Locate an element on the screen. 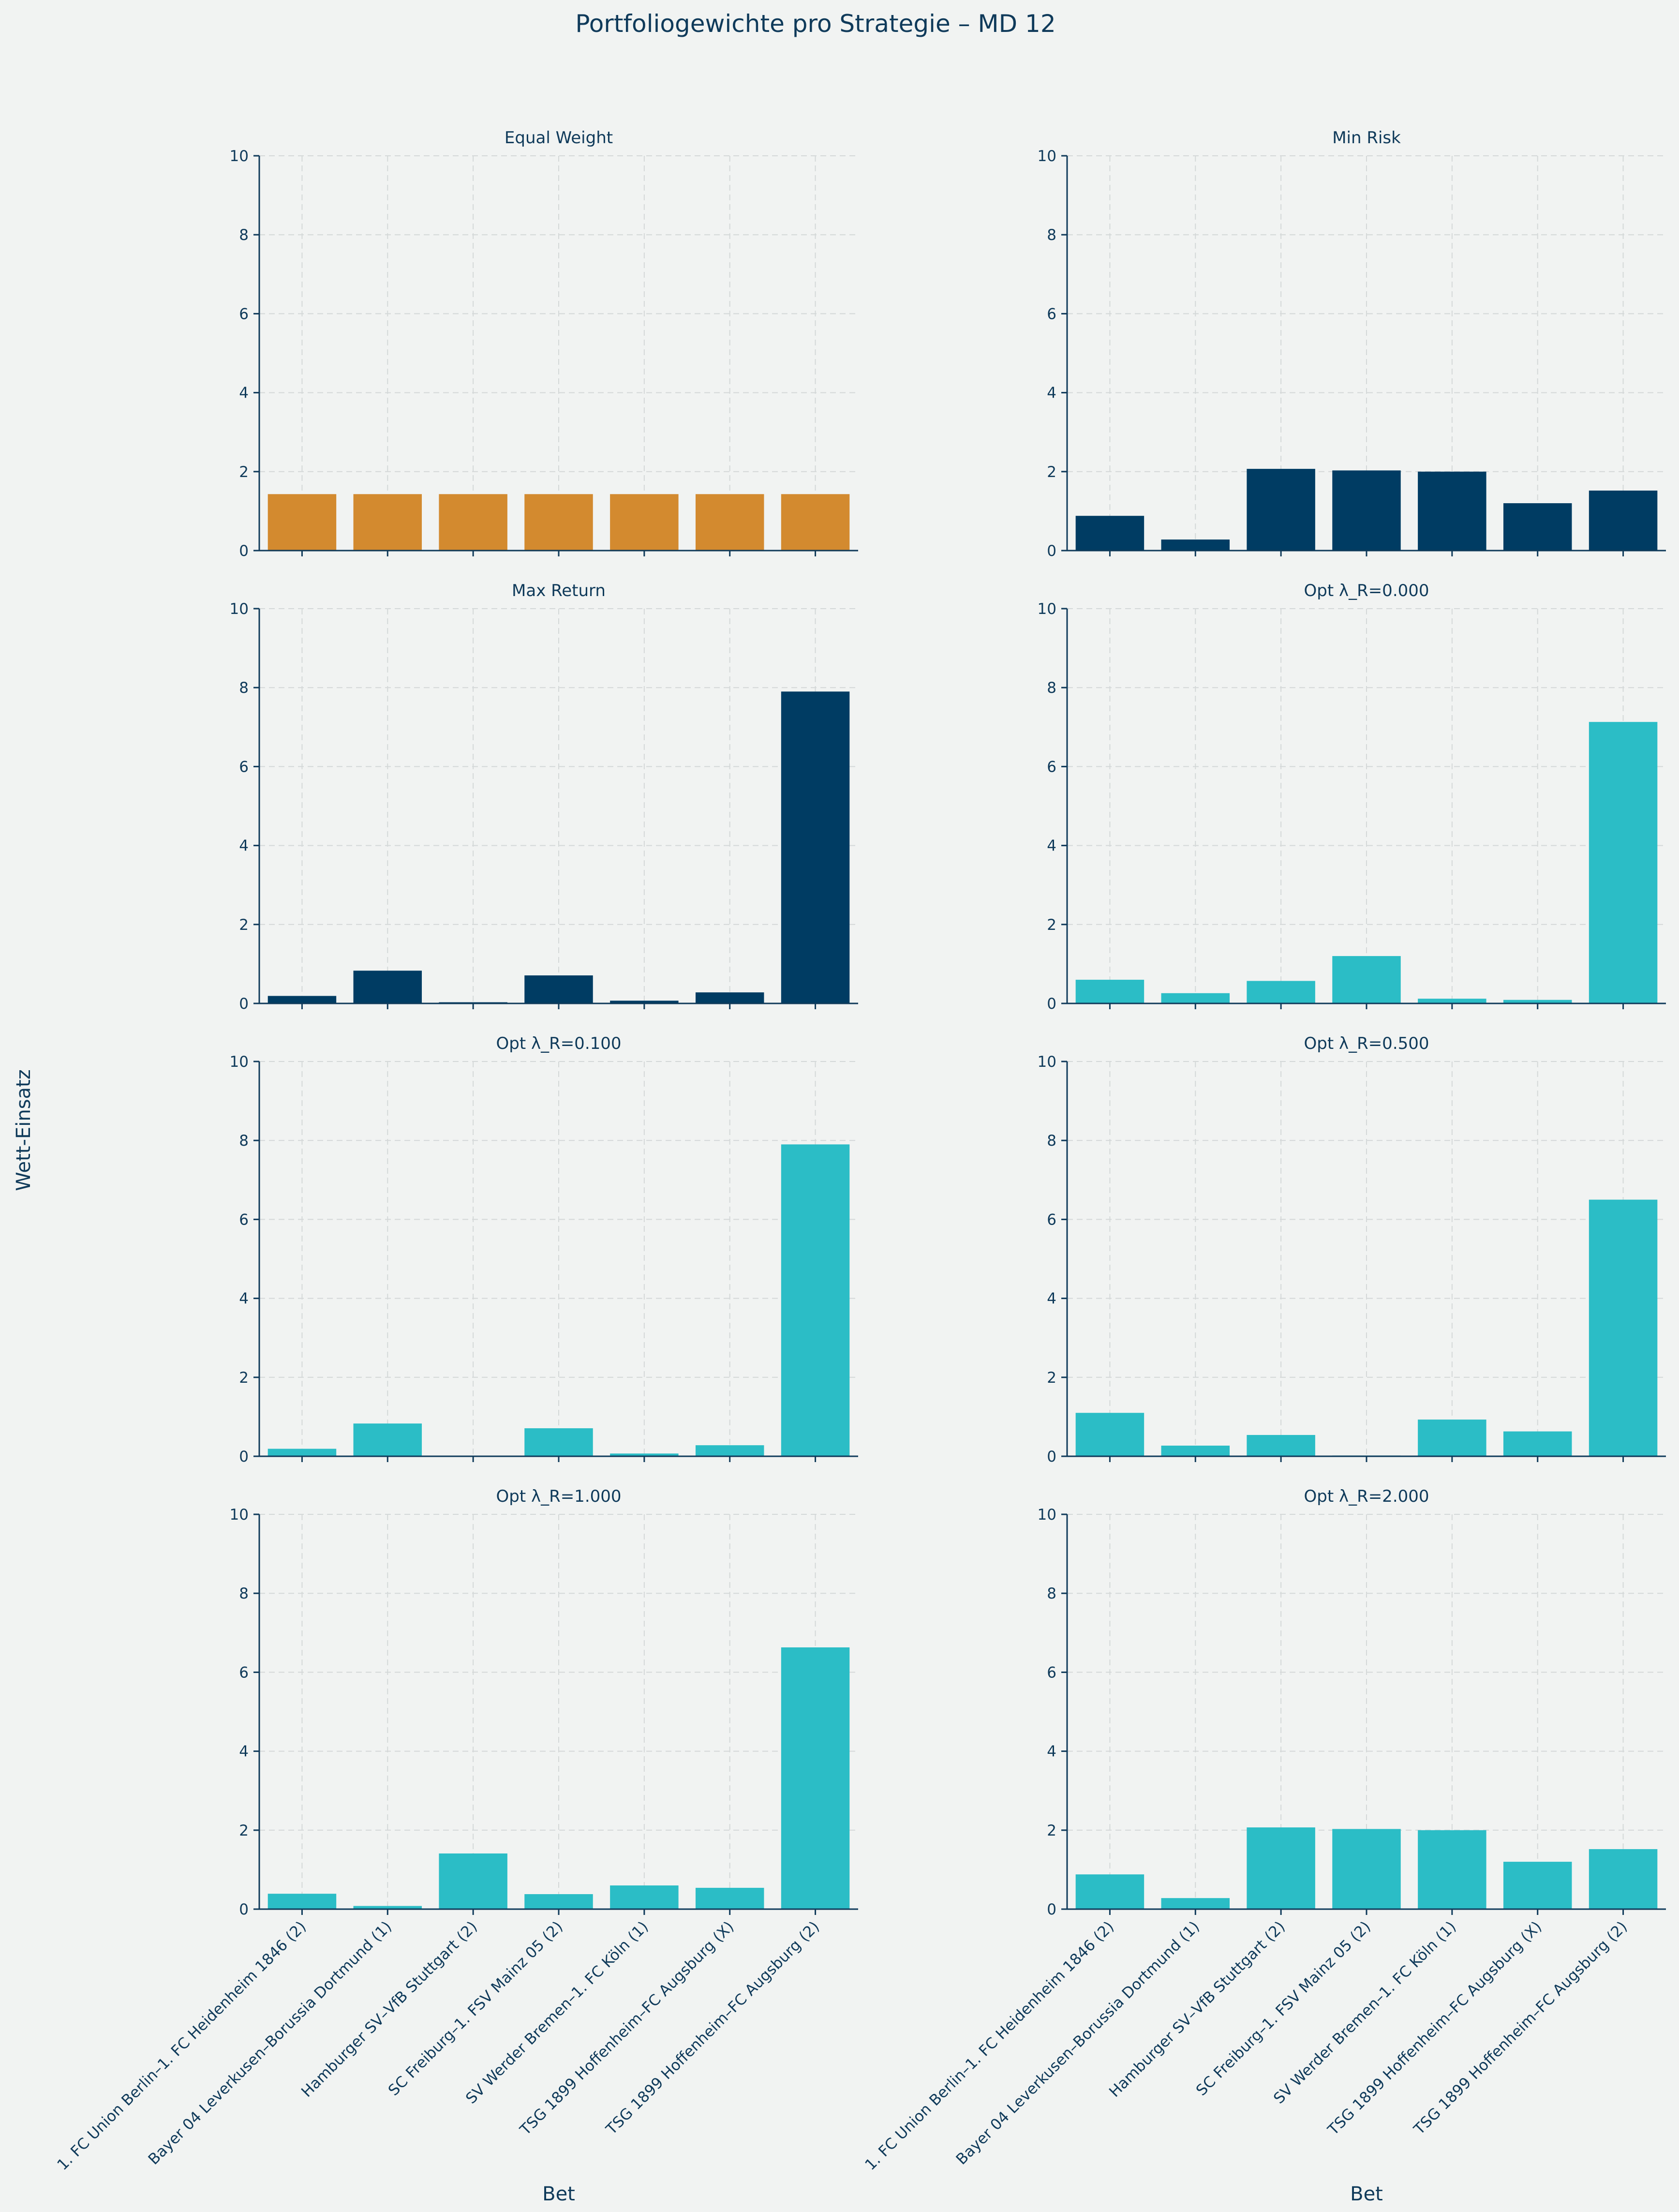 This screenshot has height=2212, width=1679. panel-2: 0 2 4 6 8 10 Min Risk is located at coordinates (1352, 344).